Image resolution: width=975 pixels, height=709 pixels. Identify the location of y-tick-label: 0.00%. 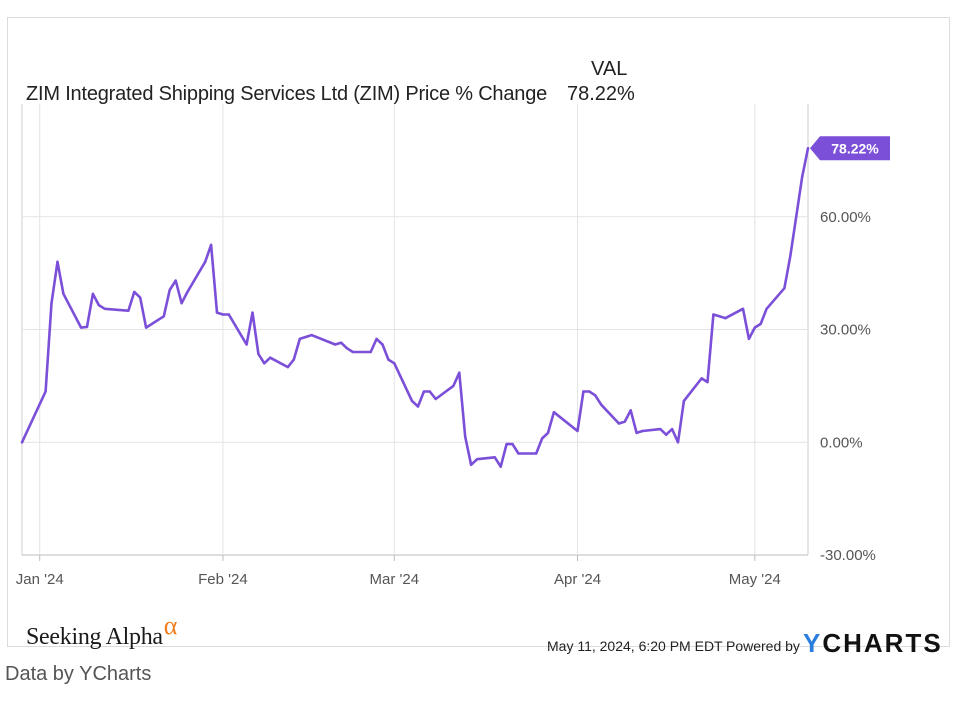
(841, 442).